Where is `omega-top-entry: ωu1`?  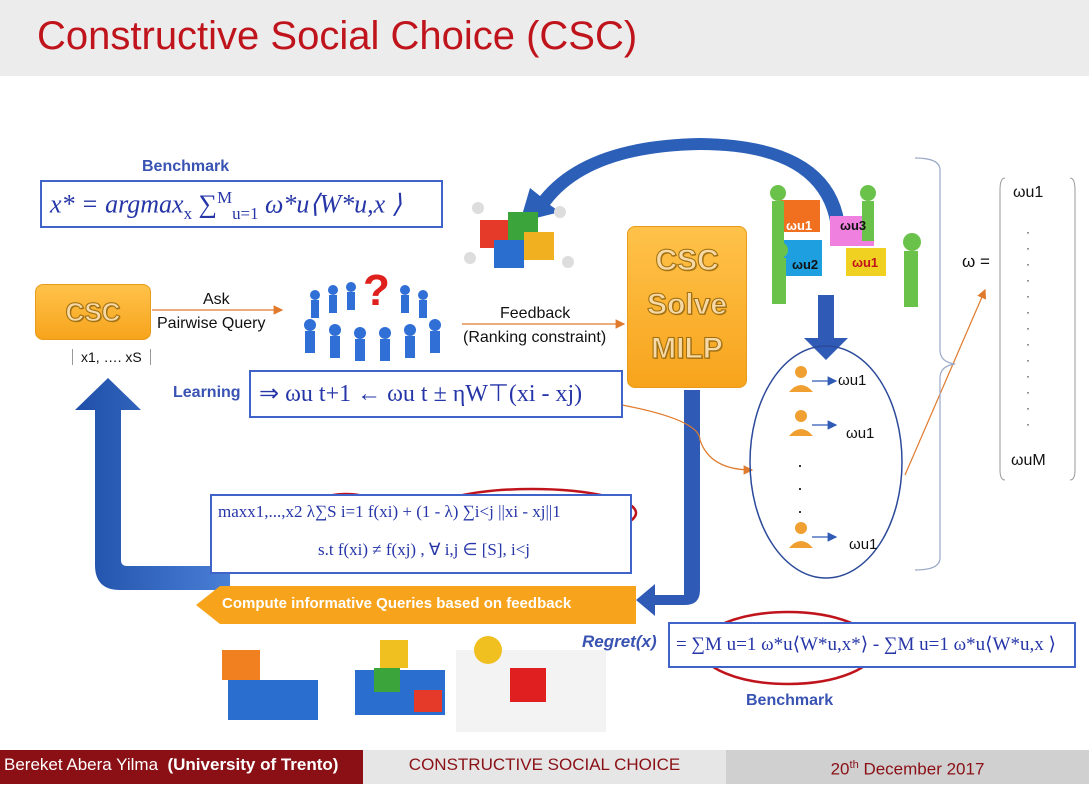
omega-top-entry: ωu1 is located at coordinates (1028, 192).